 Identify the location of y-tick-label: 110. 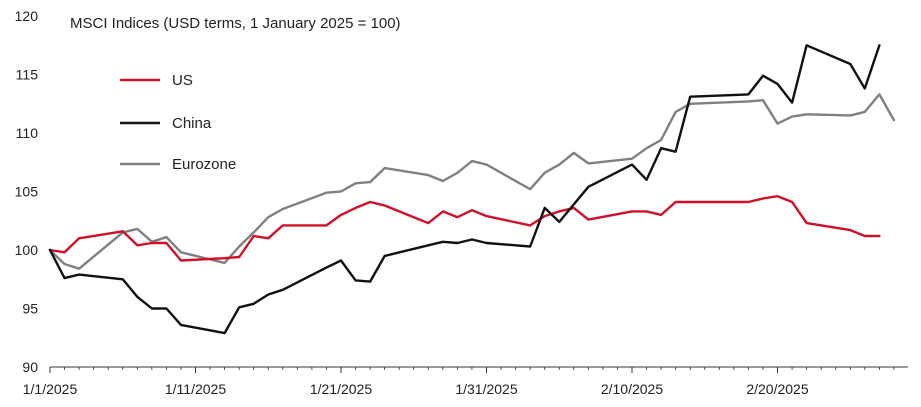
(27, 133).